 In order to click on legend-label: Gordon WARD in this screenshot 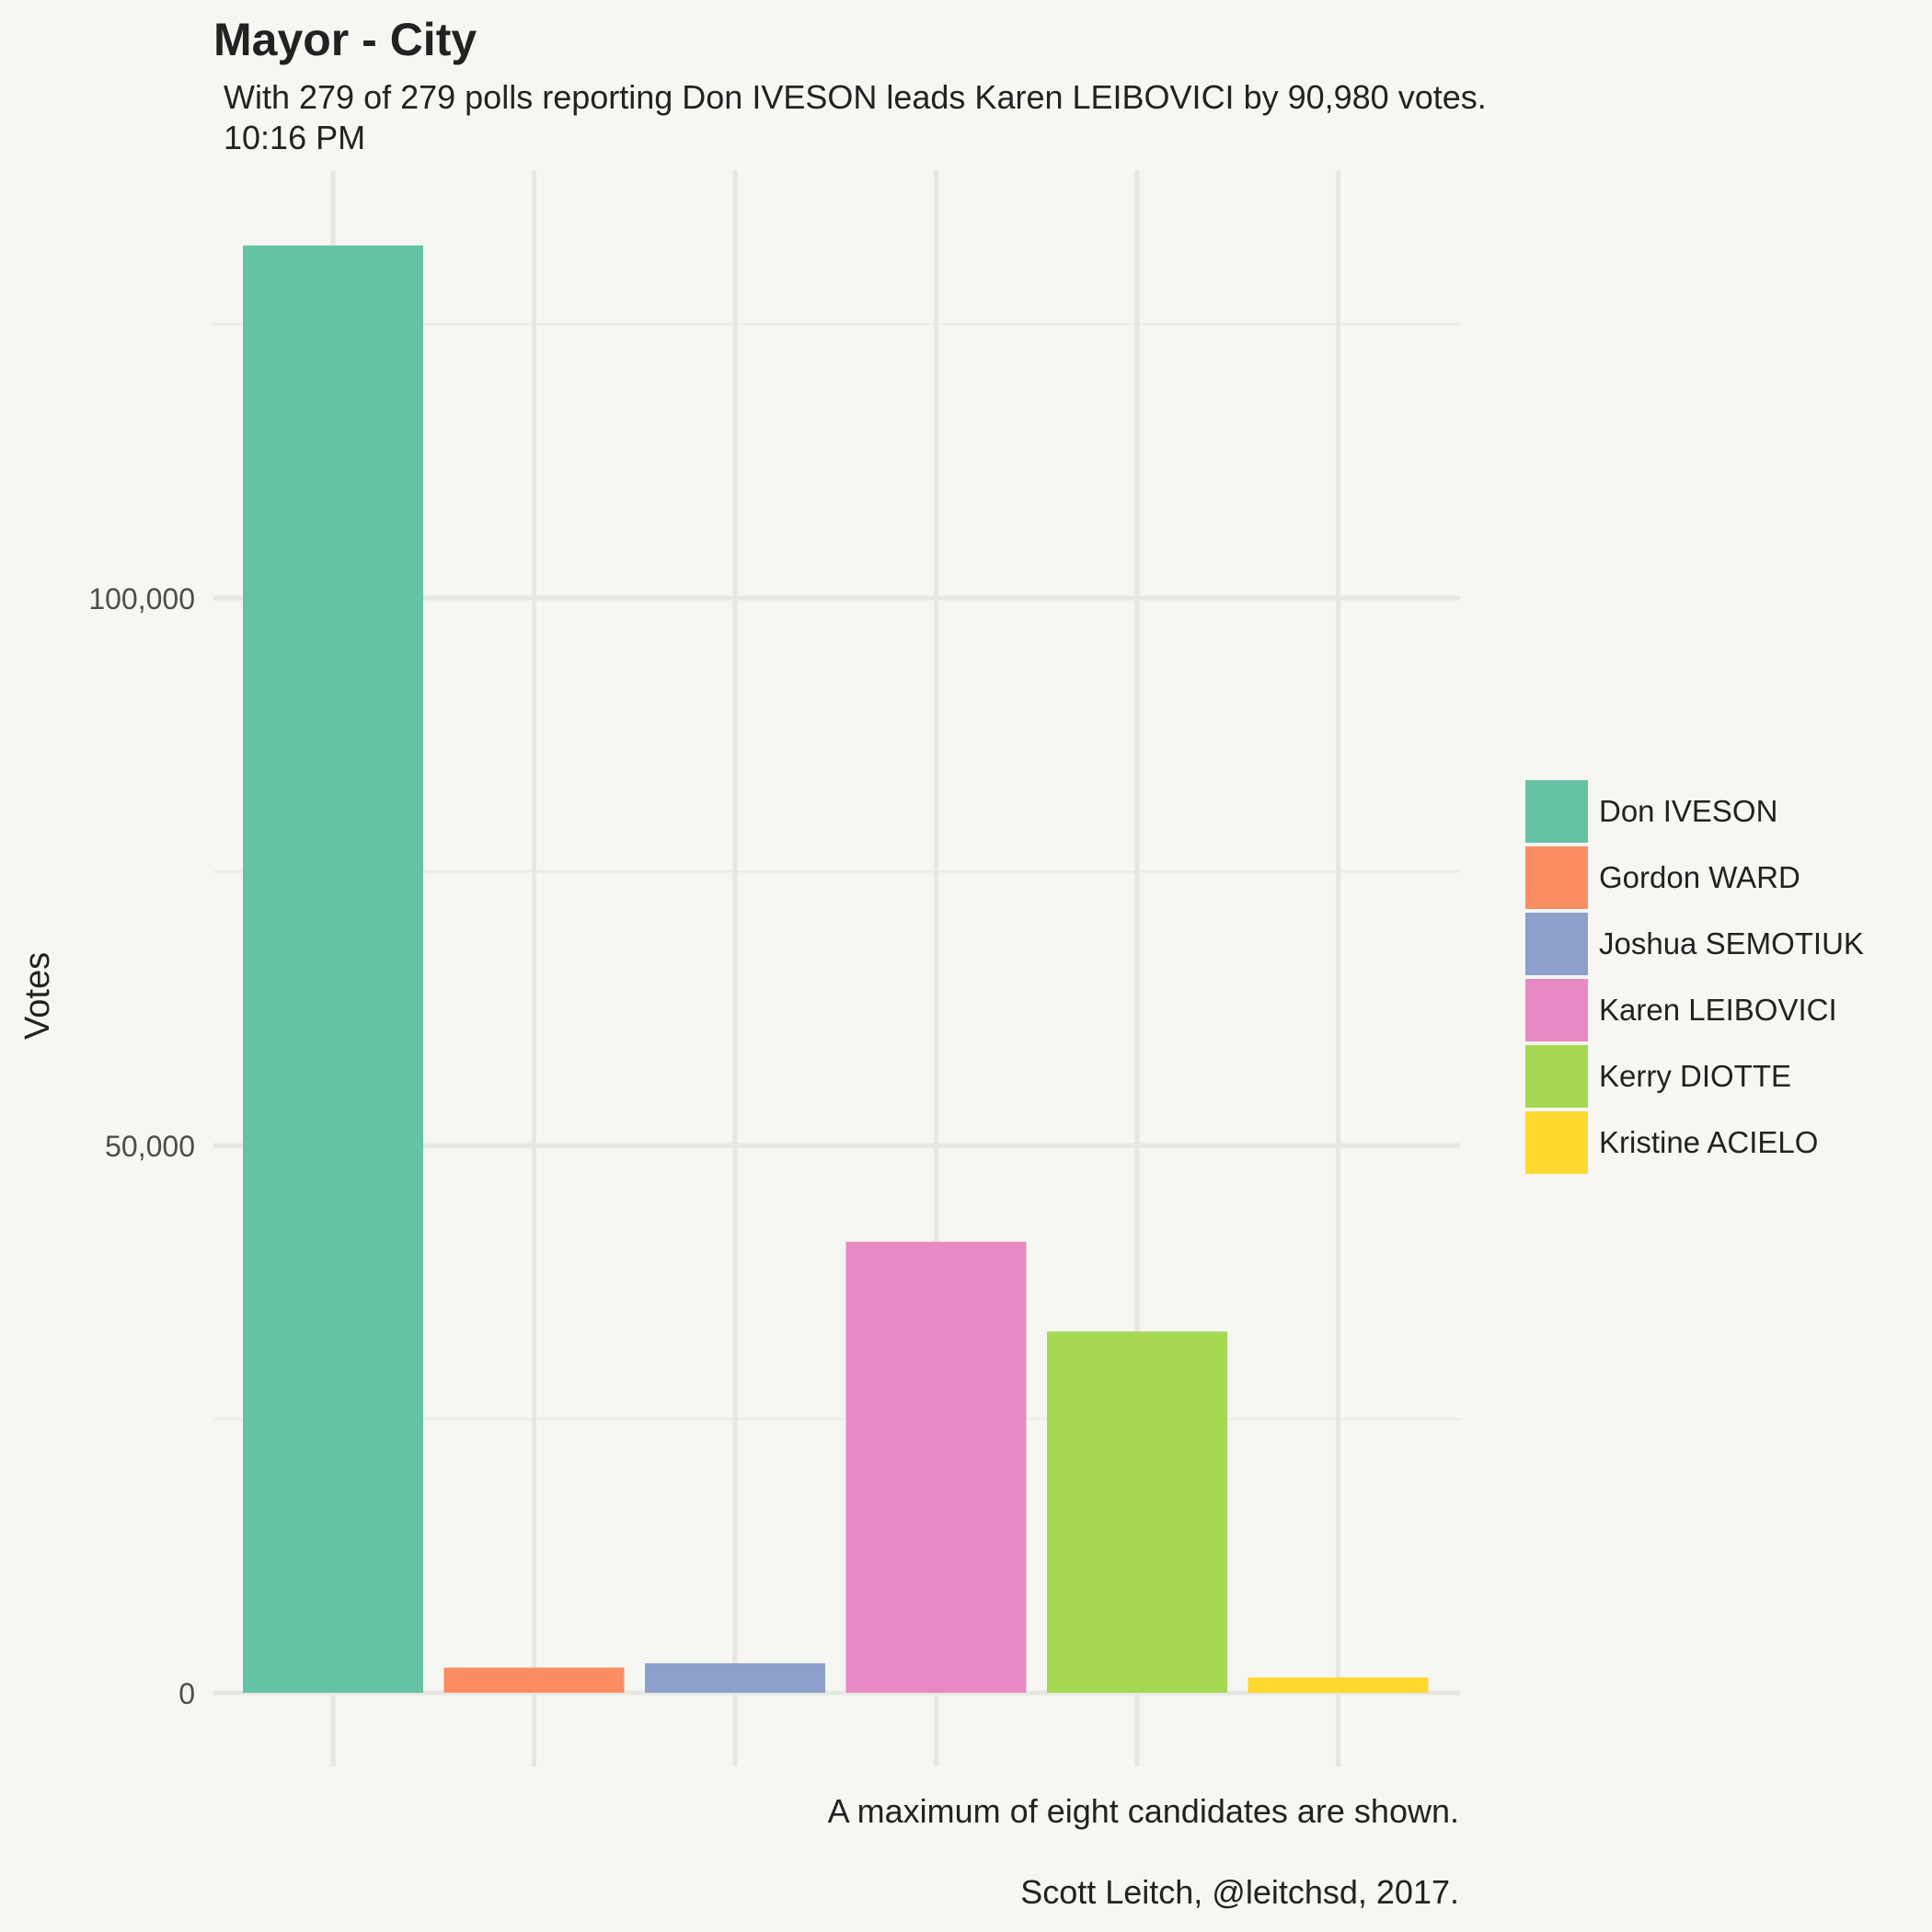, I will do `click(1699, 877)`.